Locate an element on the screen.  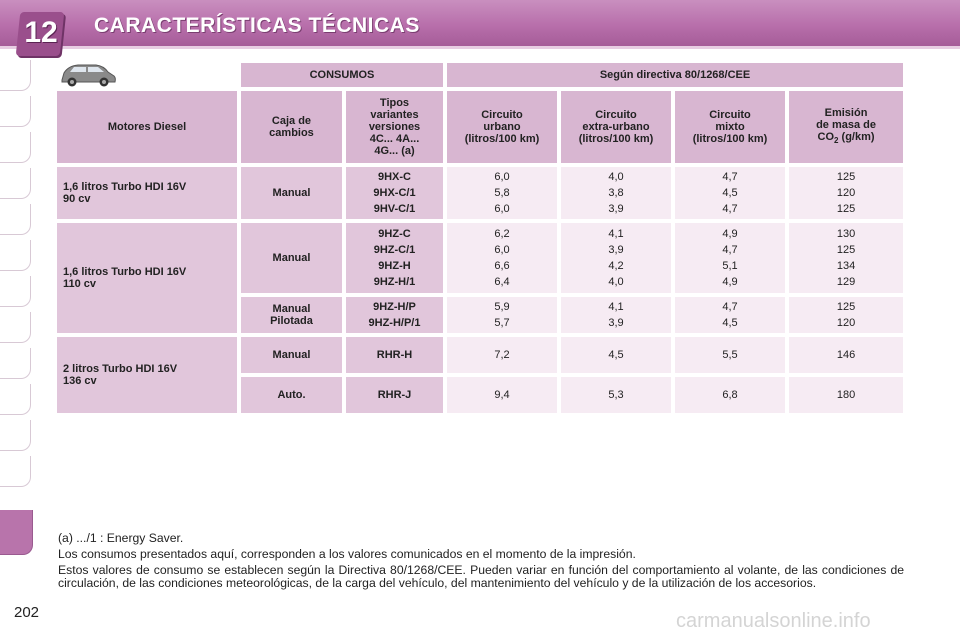
urbano-cell: 5,9 5,7 is located at coordinates (502, 315).